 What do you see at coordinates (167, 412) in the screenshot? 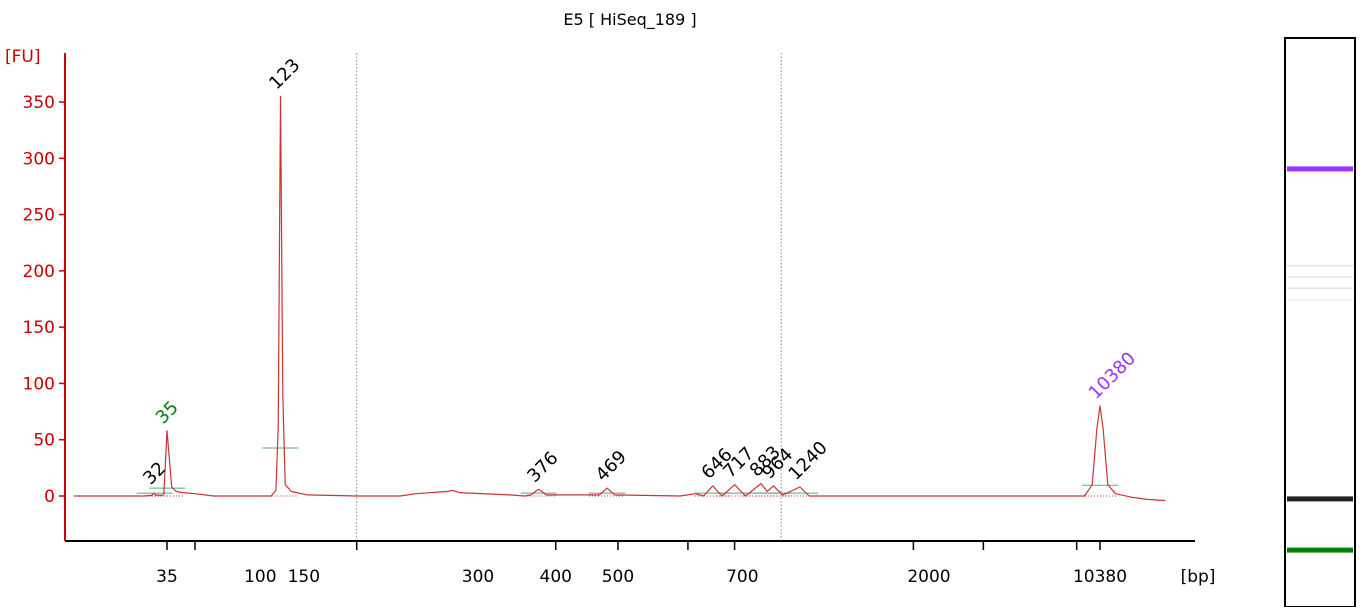
I see `peak-label: 35` at bounding box center [167, 412].